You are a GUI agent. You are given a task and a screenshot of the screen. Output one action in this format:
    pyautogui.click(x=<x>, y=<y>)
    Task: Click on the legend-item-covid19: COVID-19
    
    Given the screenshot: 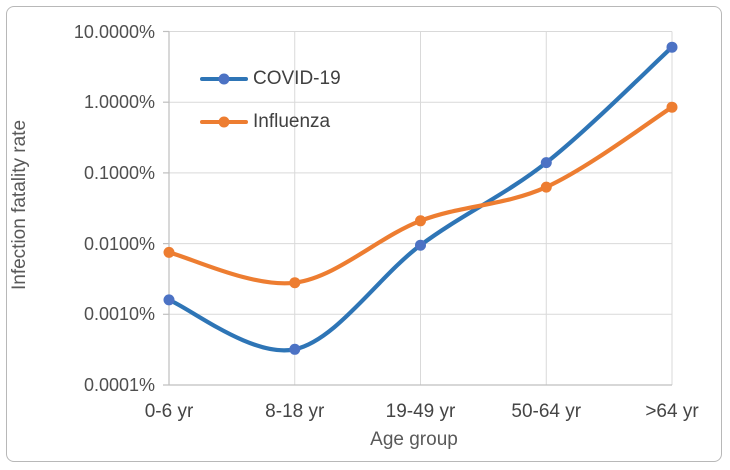 What is the action you would take?
    pyautogui.click(x=270, y=79)
    